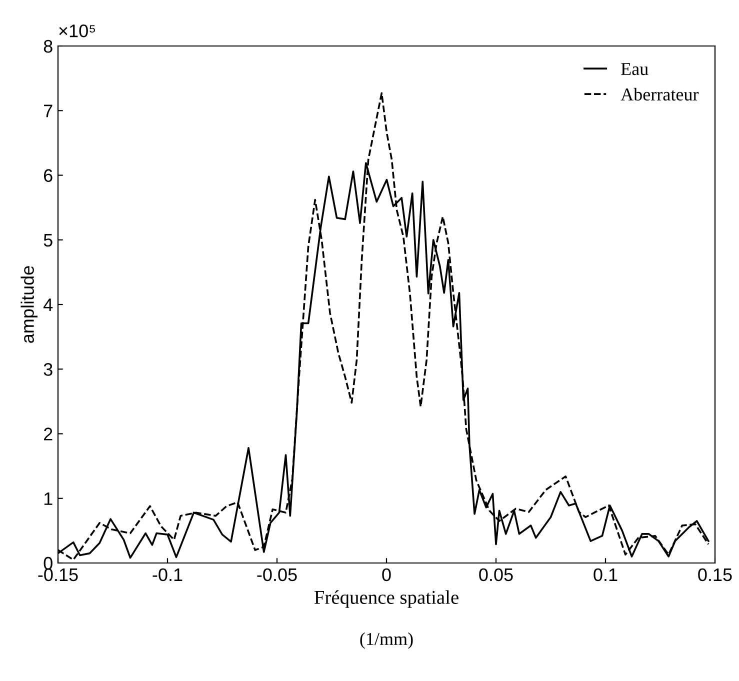  What do you see at coordinates (386, 575) in the screenshot?
I see `x-tick-label: 0` at bounding box center [386, 575].